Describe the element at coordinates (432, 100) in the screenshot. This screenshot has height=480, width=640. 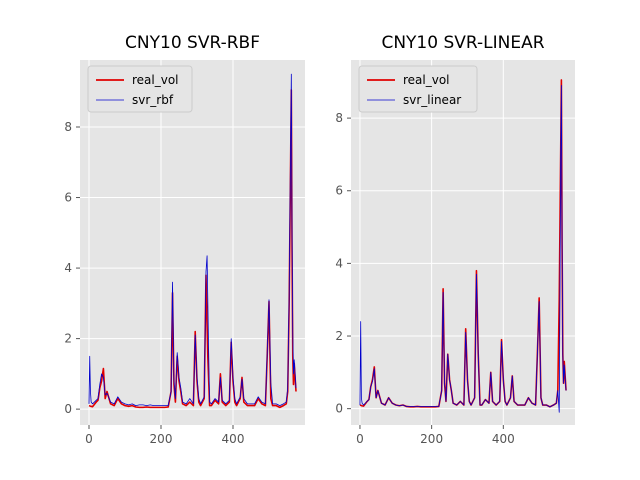
I see `legend-label-svr-linear: svr_linear` at that location.